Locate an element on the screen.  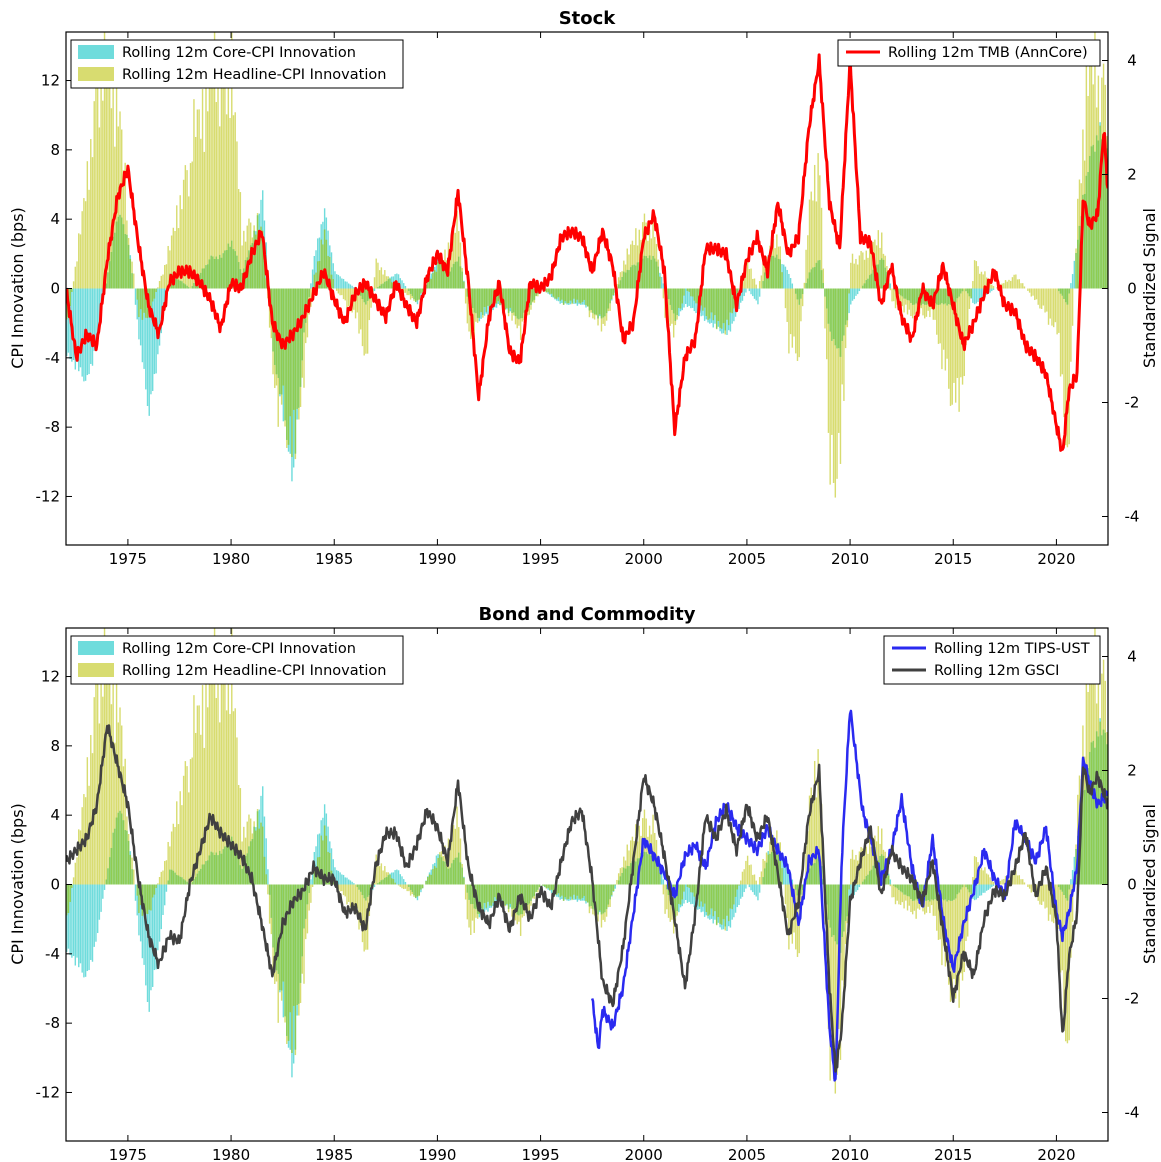
y-tick-label: 0 is located at coordinates (55, 885).